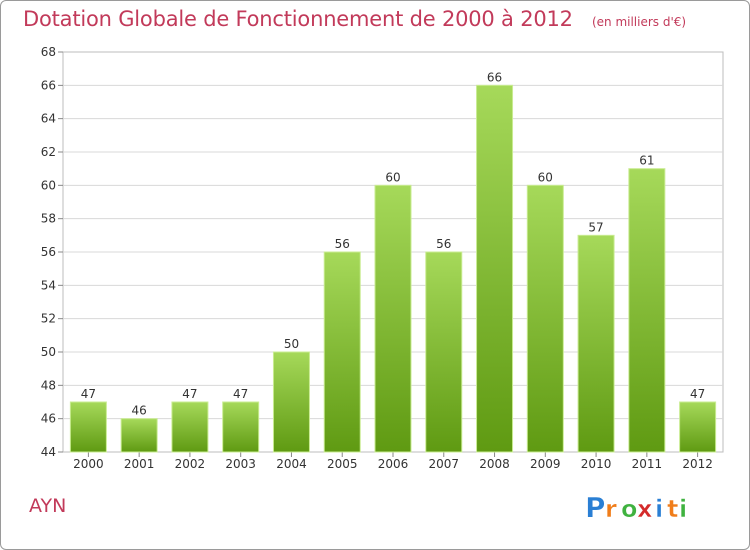 The image size is (750, 550). I want to click on y-tick-label: 48, so click(48, 385).